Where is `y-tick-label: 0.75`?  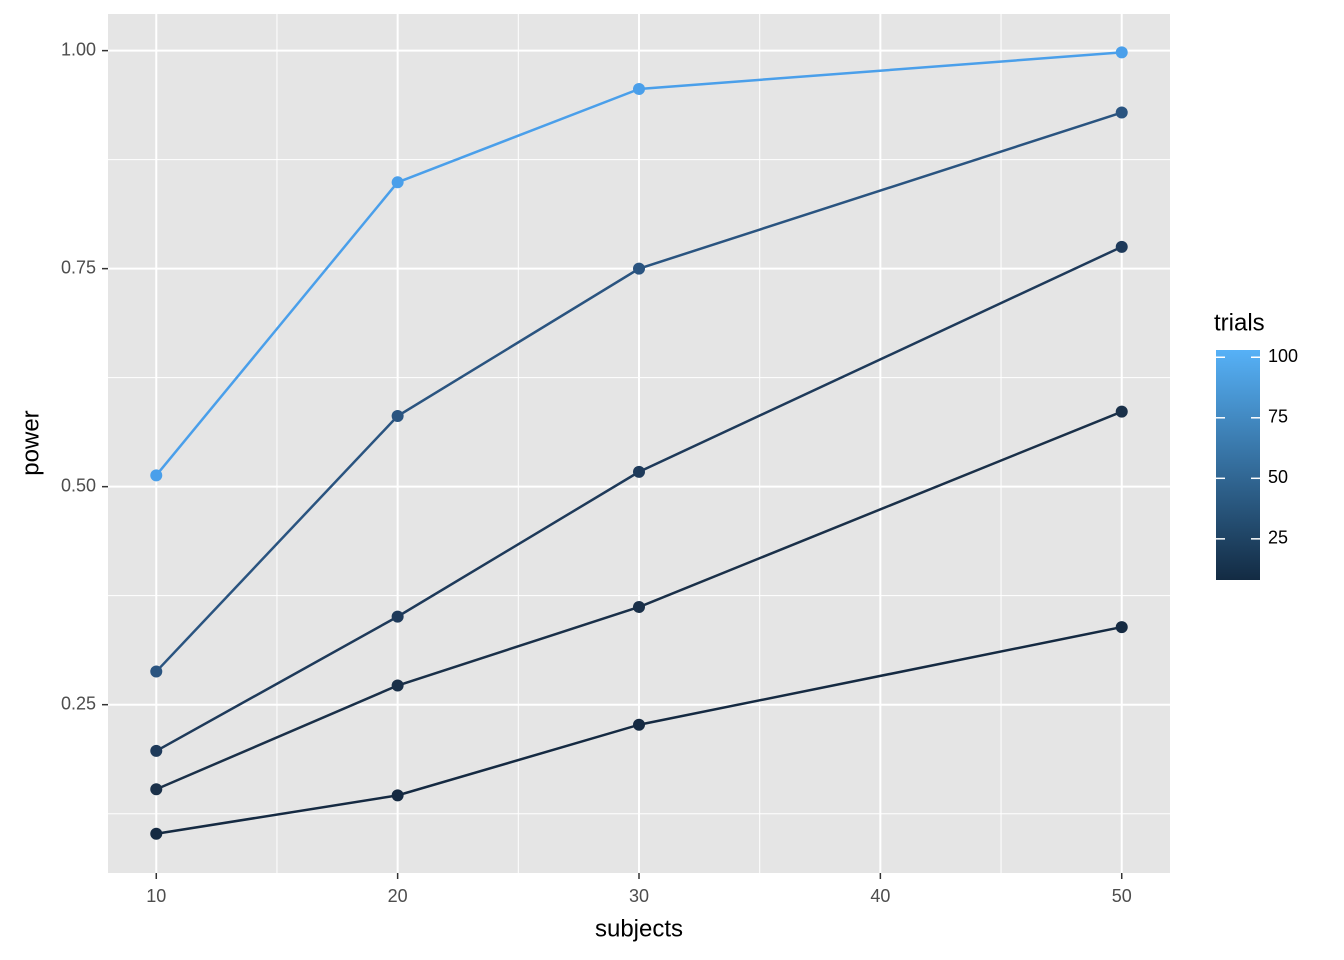 y-tick-label: 0.75 is located at coordinates (78, 267).